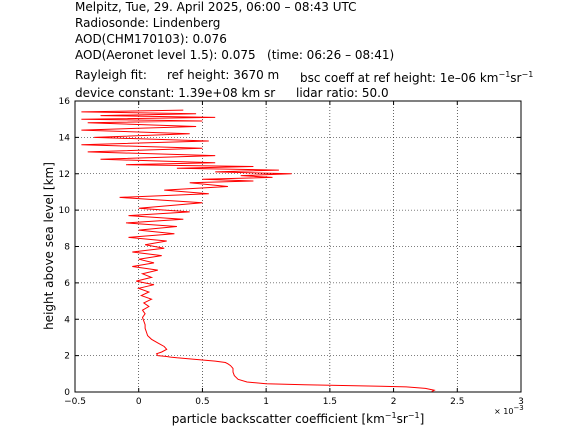 Image resolution: width=576 pixels, height=432 pixels. I want to click on x-tick-label: 2.5, so click(457, 402).